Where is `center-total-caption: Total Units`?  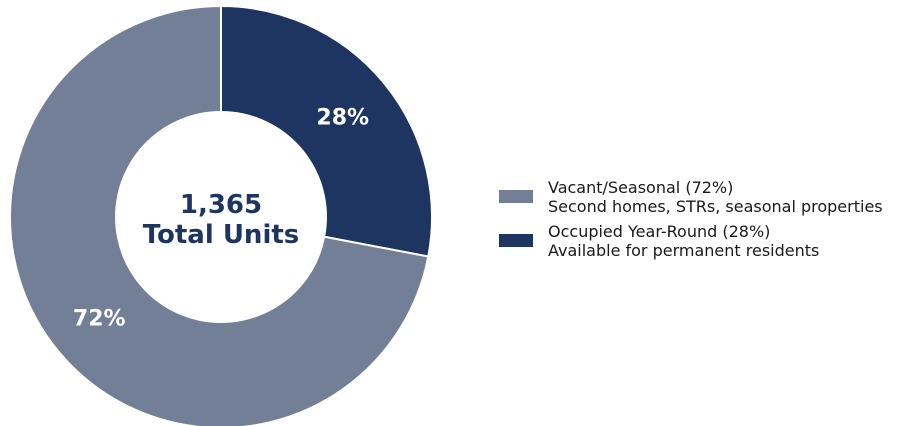 center-total-caption: Total Units is located at coordinates (221, 235).